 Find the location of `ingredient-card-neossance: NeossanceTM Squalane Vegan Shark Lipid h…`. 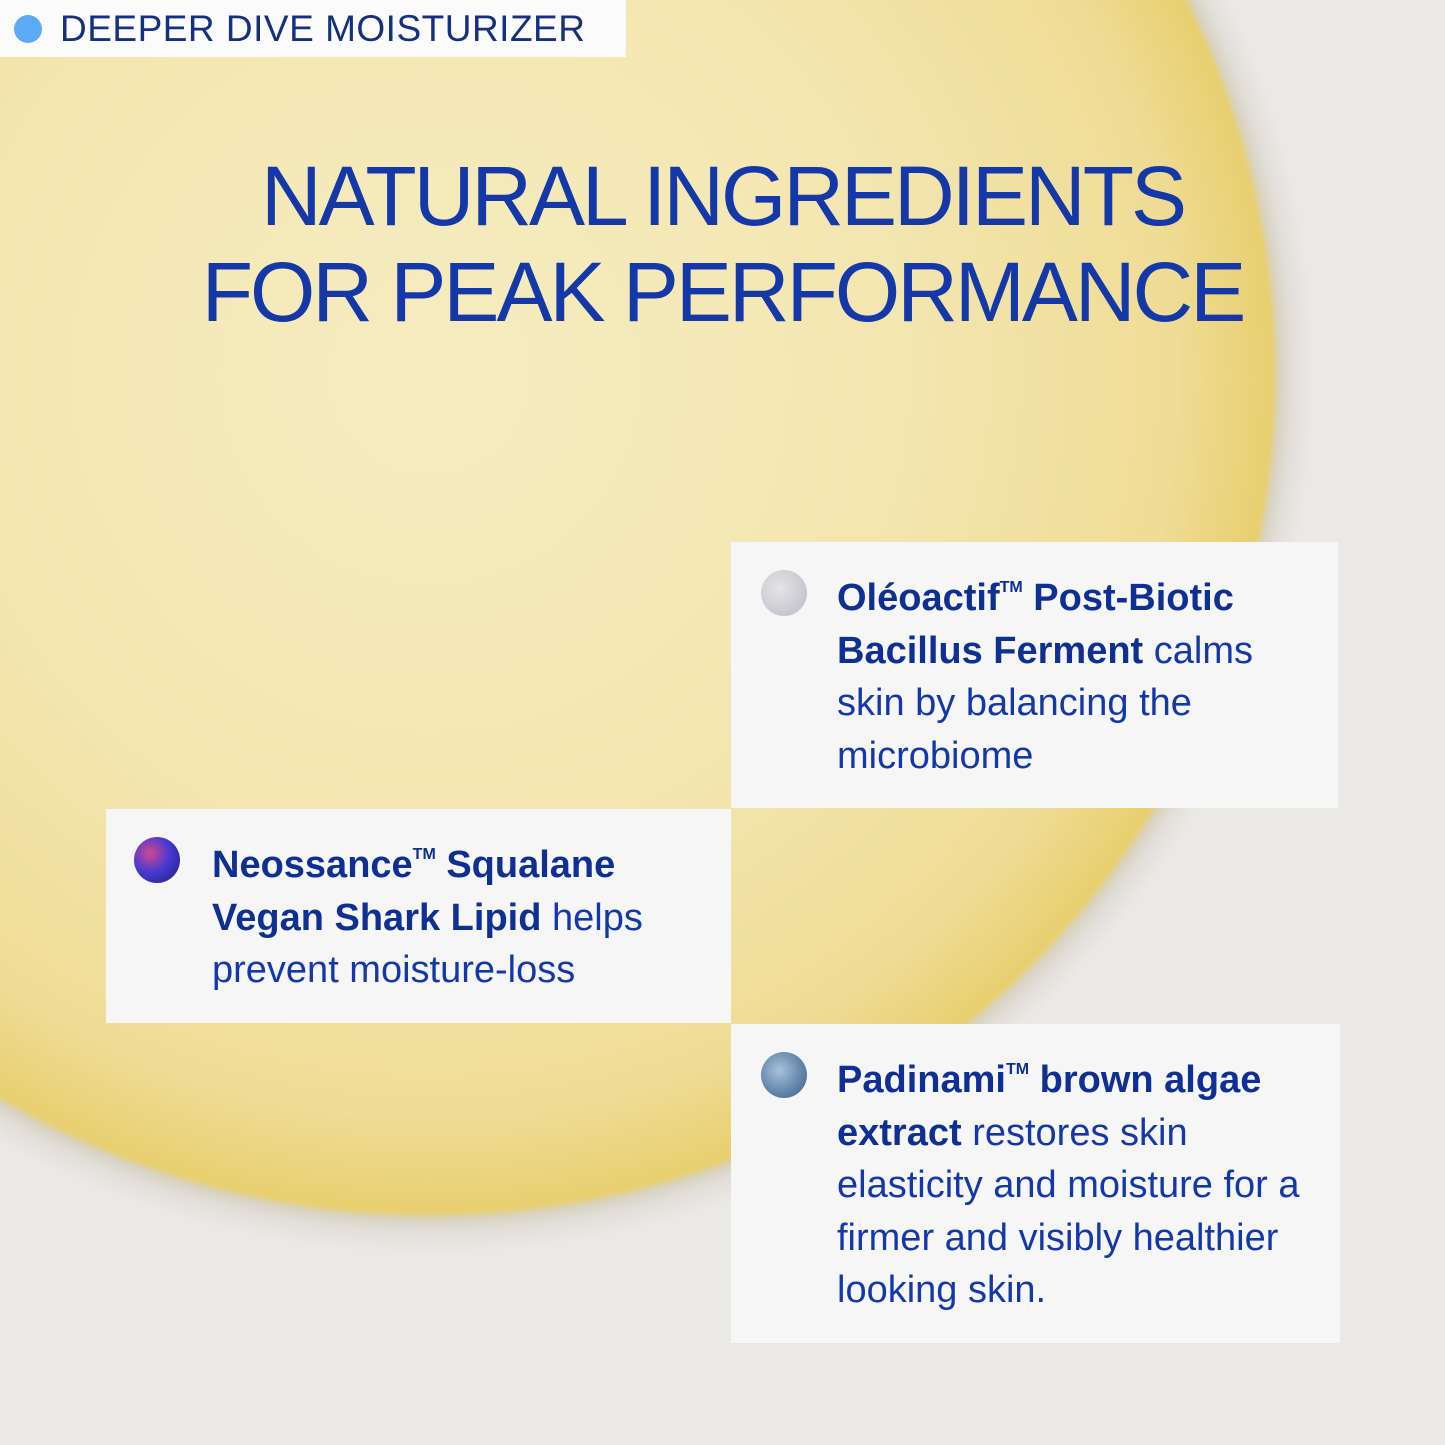

ingredient-card-neossance: NeossanceTM Squalane Vegan Shark Lipid h… is located at coordinates (418, 916).